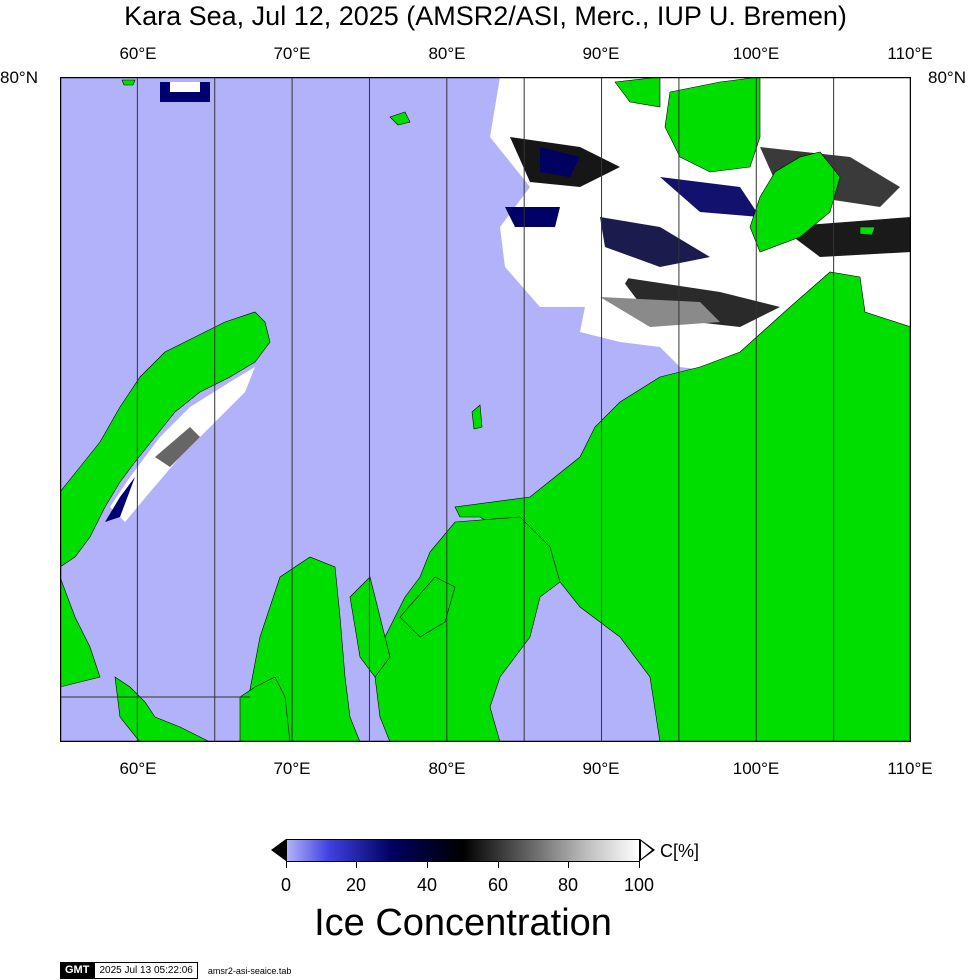 Image resolution: width=971 pixels, height=980 pixels. I want to click on top-lon-label-70: 70°E, so click(292, 53).